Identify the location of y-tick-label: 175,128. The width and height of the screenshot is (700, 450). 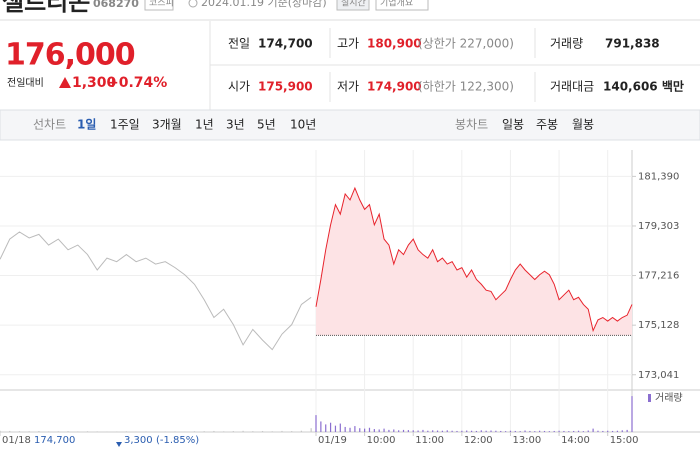
(658, 325).